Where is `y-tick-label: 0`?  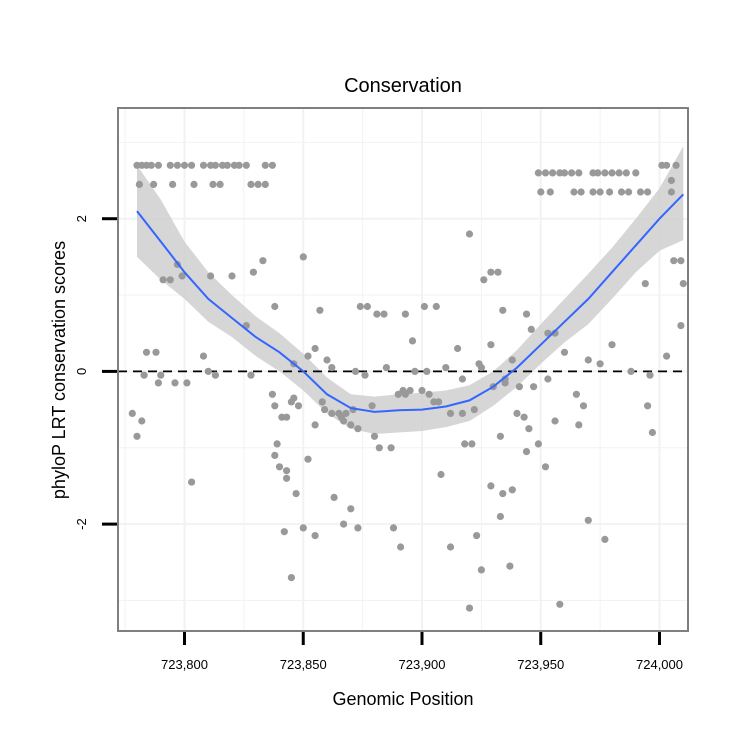 y-tick-label: 0 is located at coordinates (81, 371).